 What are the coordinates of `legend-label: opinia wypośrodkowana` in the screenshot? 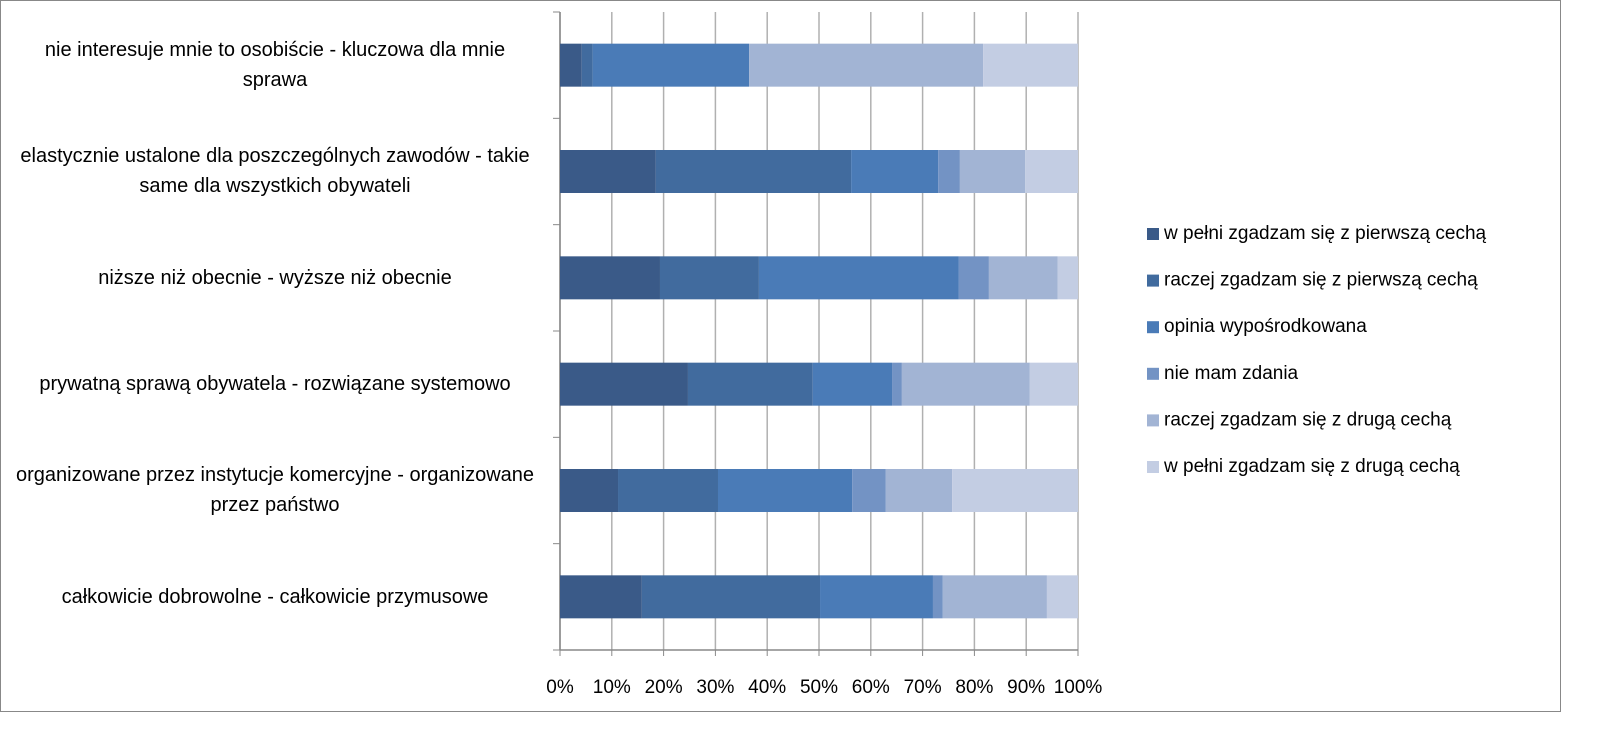 It's located at (1265, 326).